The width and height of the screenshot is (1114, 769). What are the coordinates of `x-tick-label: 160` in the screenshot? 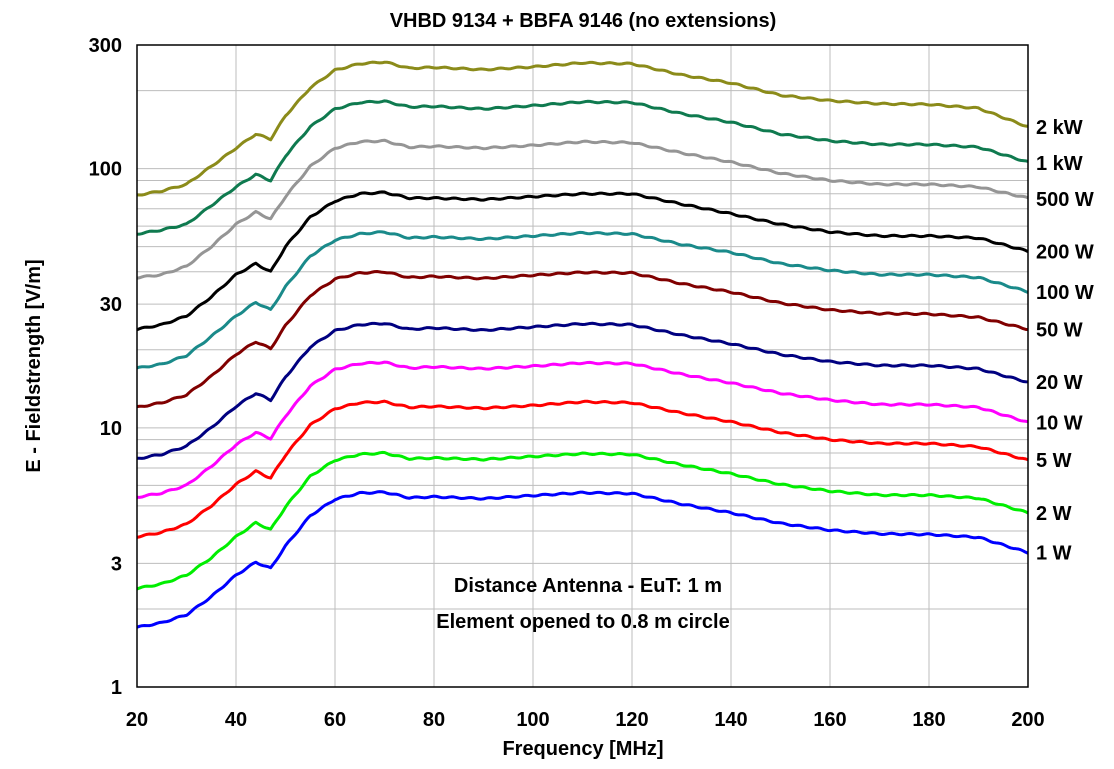 It's located at (829, 720).